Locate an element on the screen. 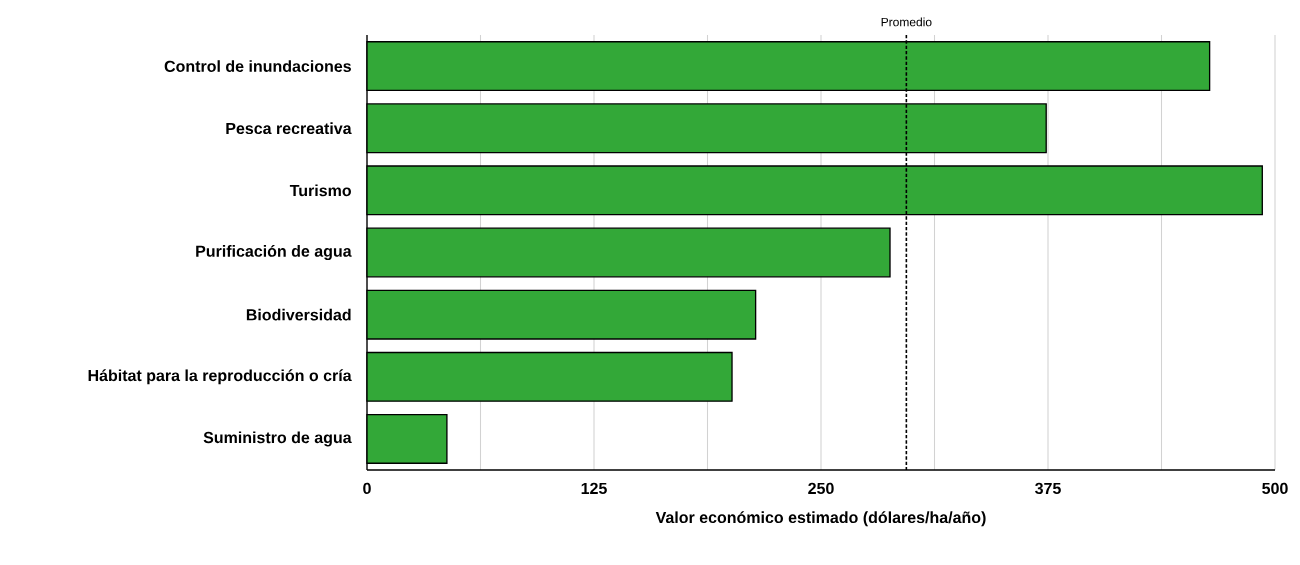 The width and height of the screenshot is (1300, 565). ref-line-label: Promedio is located at coordinates (906, 22).